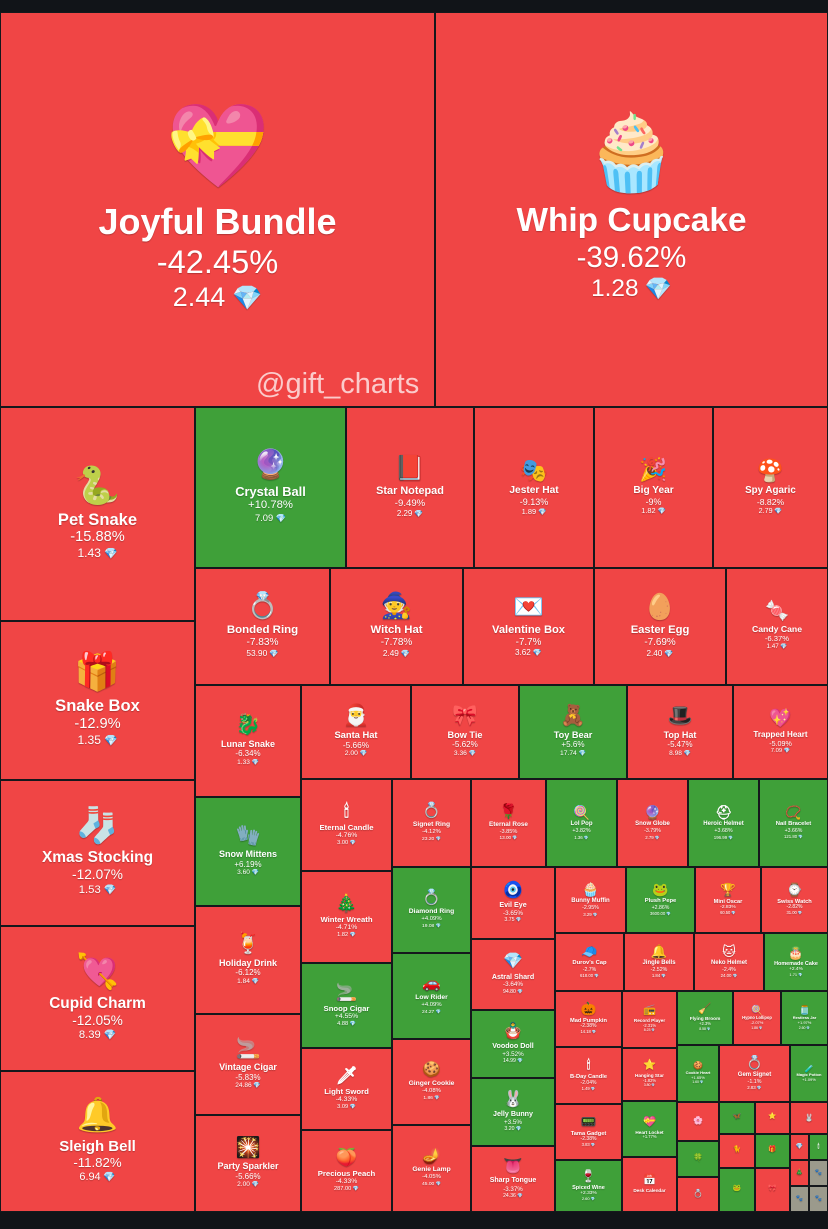 This screenshot has width=828, height=1229. I want to click on change-percent: -39.62%, so click(631, 257).